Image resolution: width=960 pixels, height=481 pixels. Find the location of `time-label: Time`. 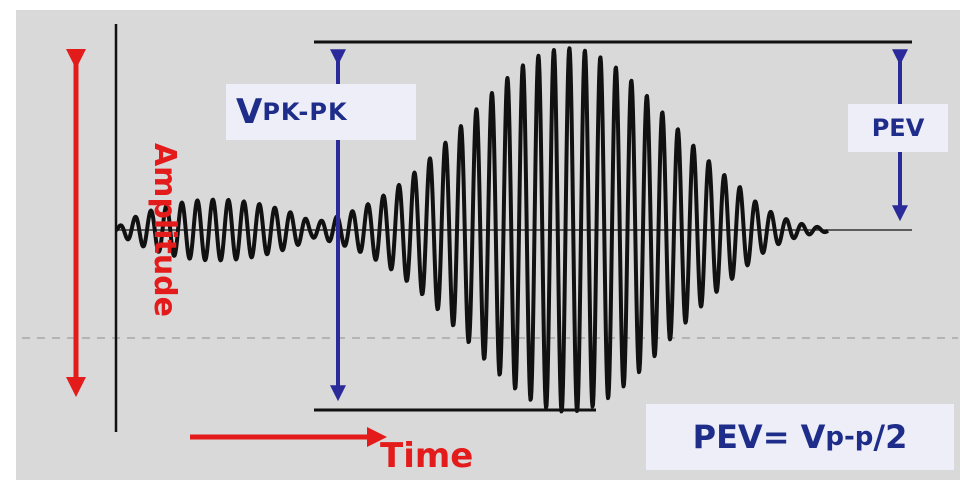

time-label: Time is located at coordinates (427, 456).